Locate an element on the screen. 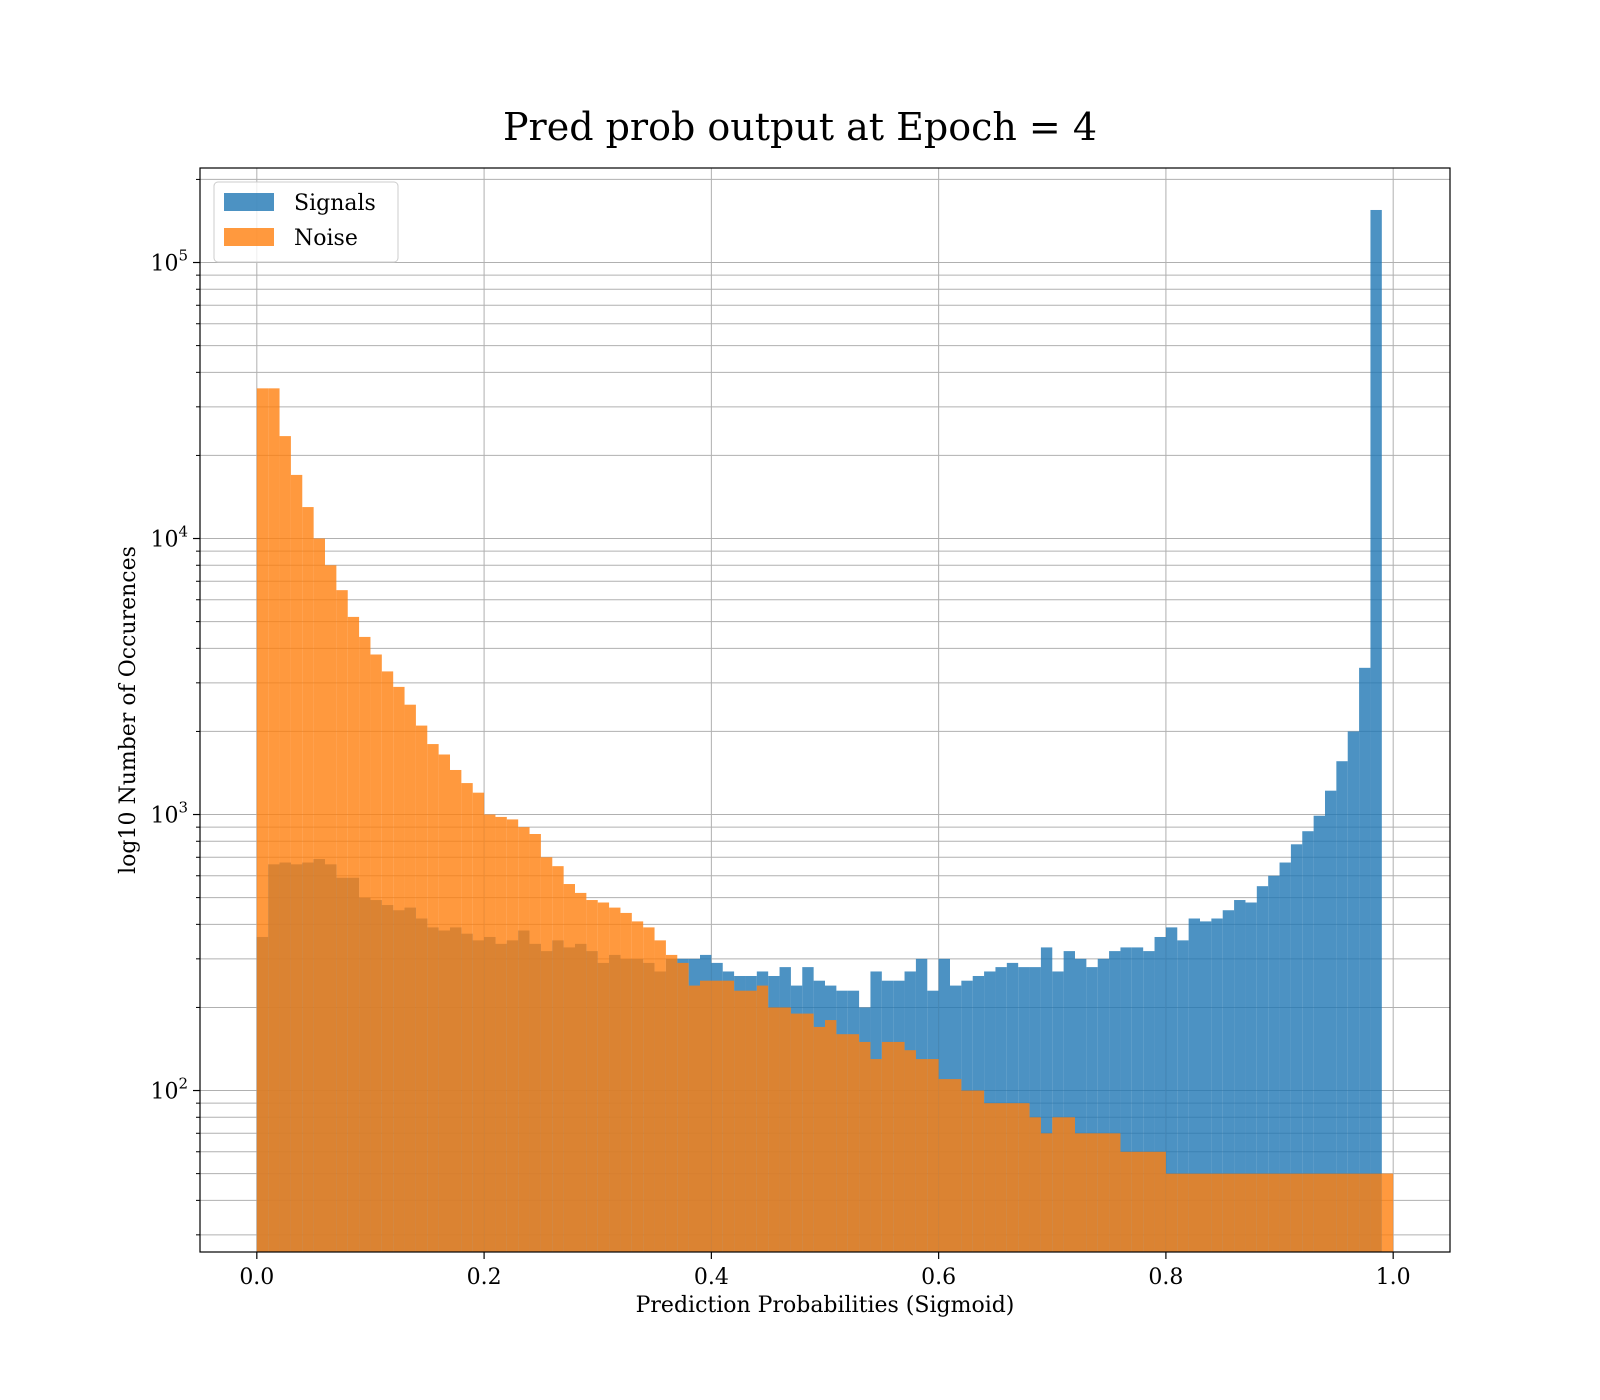 The image size is (1600, 1400). x-axis-label: Prediction Probabilities (Sigmoid) is located at coordinates (825, 1305).